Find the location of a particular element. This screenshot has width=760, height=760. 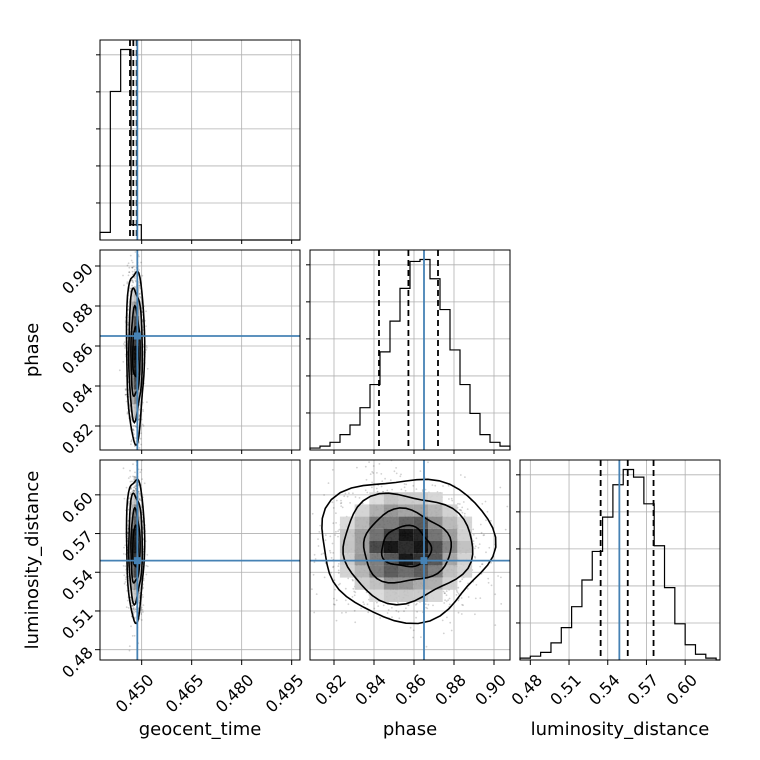

truth-marker is located at coordinates (137, 336).